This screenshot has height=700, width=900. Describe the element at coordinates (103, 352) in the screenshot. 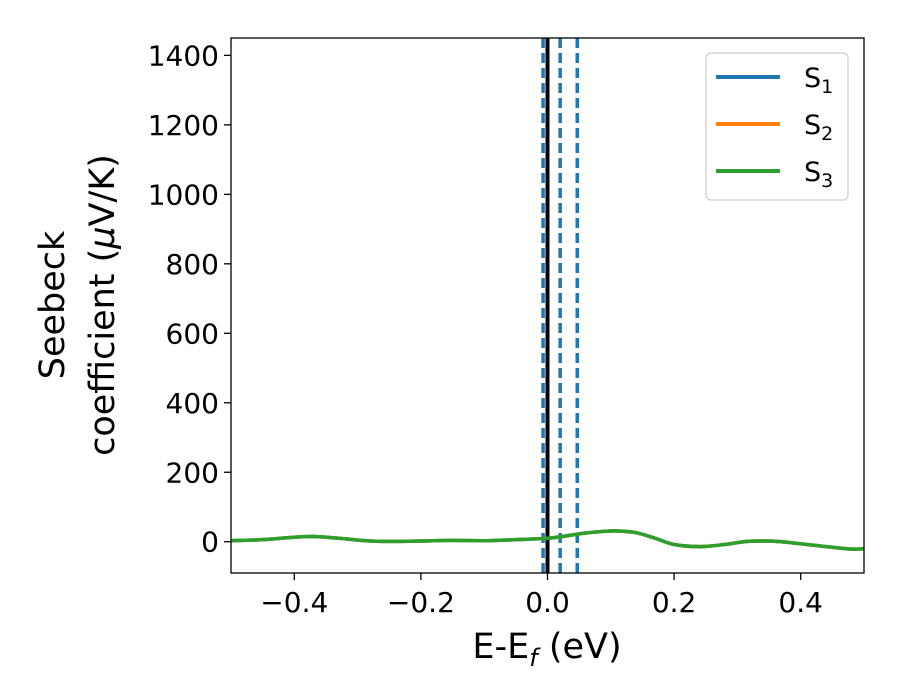

I see `y-axis-title-text: coefficient (` at that location.